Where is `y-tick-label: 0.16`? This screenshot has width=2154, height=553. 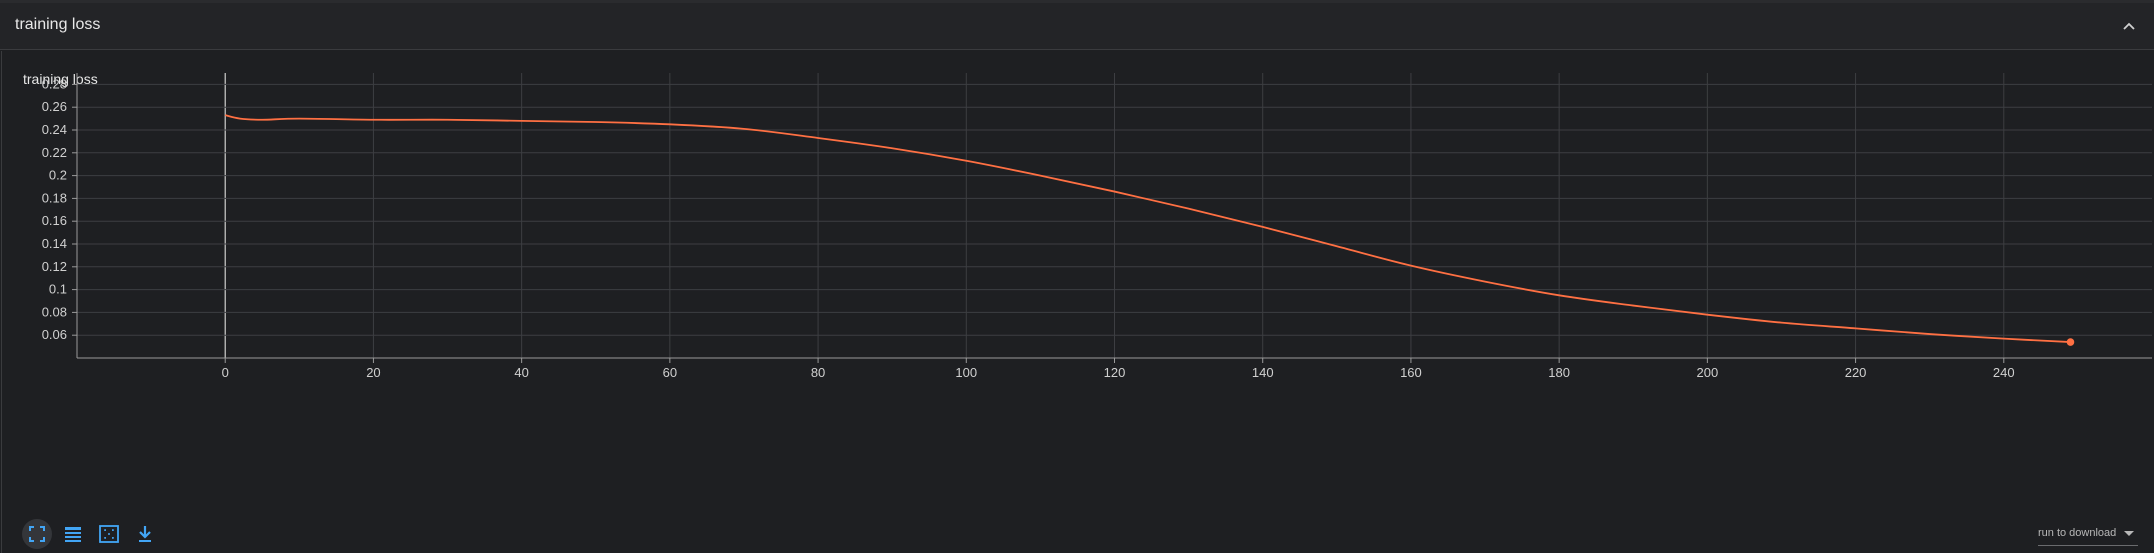 y-tick-label: 0.16 is located at coordinates (54, 220).